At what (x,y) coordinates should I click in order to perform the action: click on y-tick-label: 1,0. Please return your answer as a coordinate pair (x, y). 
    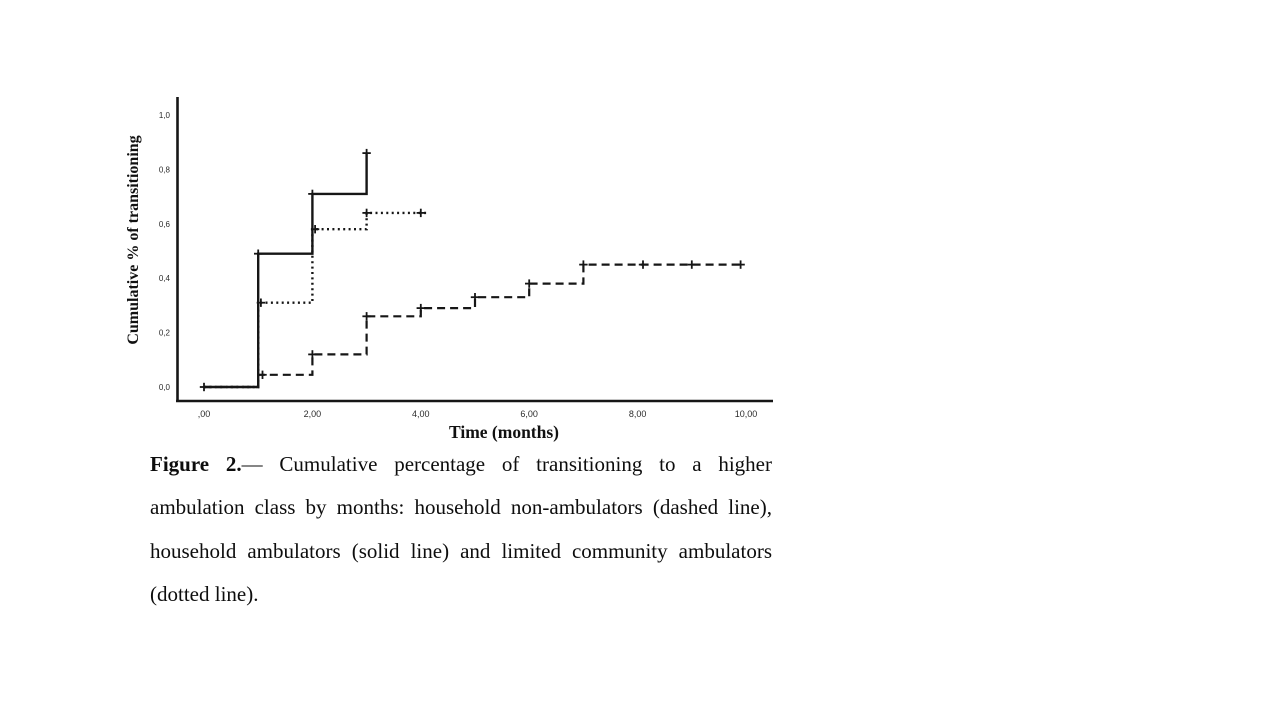
    Looking at the image, I should click on (165, 115).